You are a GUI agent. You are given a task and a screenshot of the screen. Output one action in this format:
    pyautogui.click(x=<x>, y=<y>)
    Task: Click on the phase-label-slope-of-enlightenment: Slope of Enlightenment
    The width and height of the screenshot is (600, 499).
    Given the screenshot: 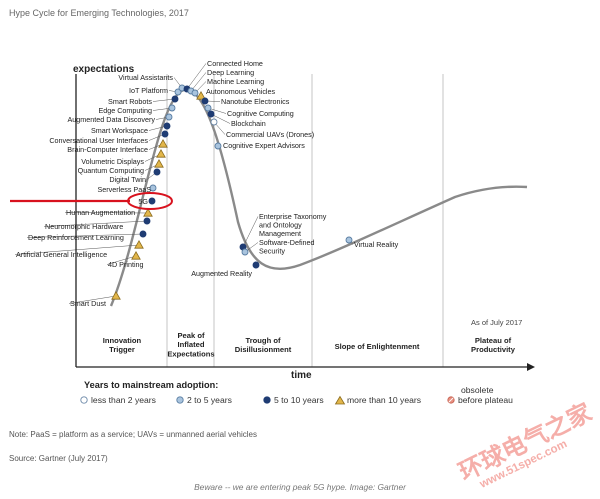 What is the action you would take?
    pyautogui.click(x=377, y=346)
    